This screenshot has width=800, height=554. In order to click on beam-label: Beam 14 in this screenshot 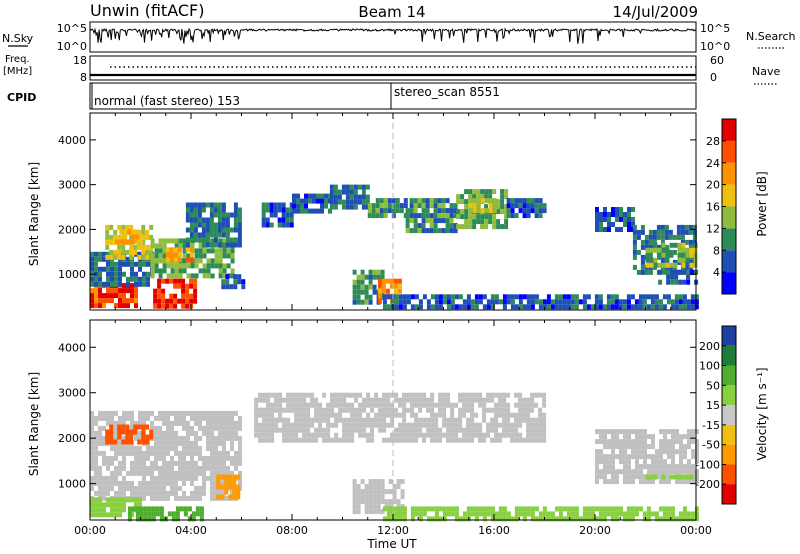, I will do `click(391, 12)`.